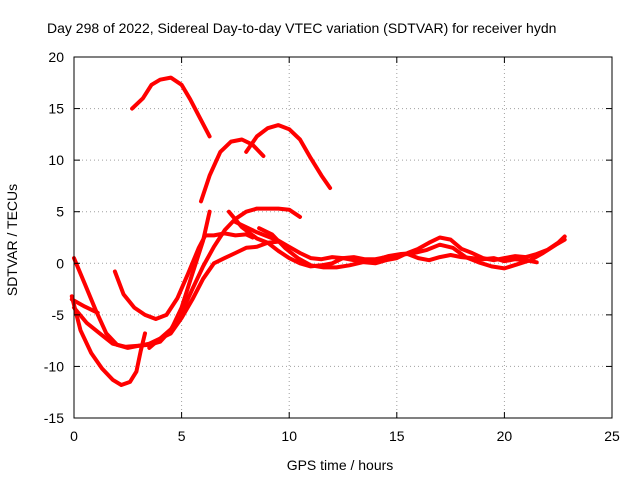 The image size is (640, 480). What do you see at coordinates (397, 436) in the screenshot?
I see `x-tick-label: 15` at bounding box center [397, 436].